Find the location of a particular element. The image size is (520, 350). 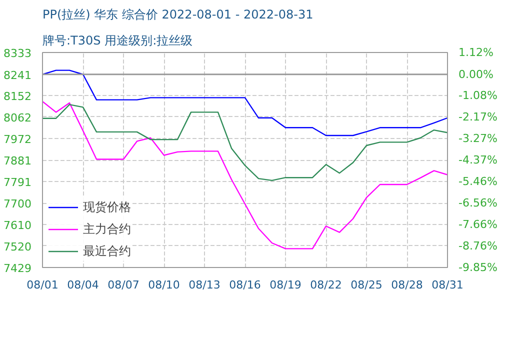

y-tick-label: 7791 is located at coordinates (18, 182).